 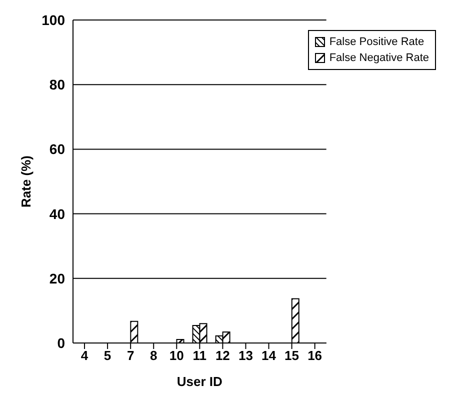 What do you see at coordinates (108, 356) in the screenshot?
I see `x-tick-label: 5` at bounding box center [108, 356].